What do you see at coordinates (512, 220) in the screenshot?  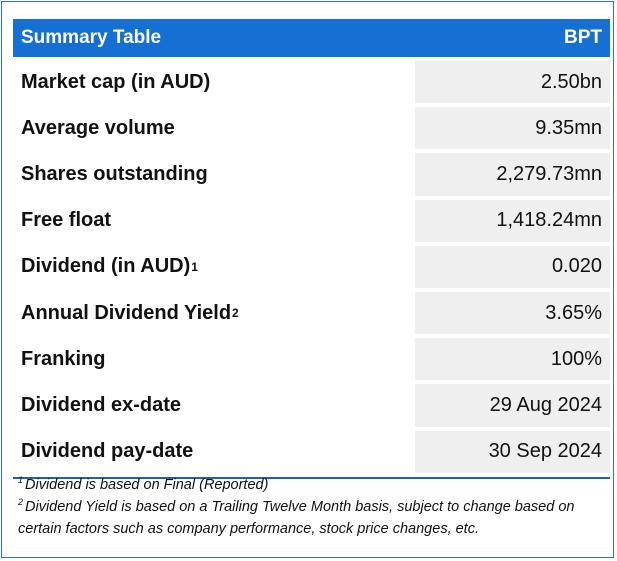 I see `row-value: 1,418.24mn` at bounding box center [512, 220].